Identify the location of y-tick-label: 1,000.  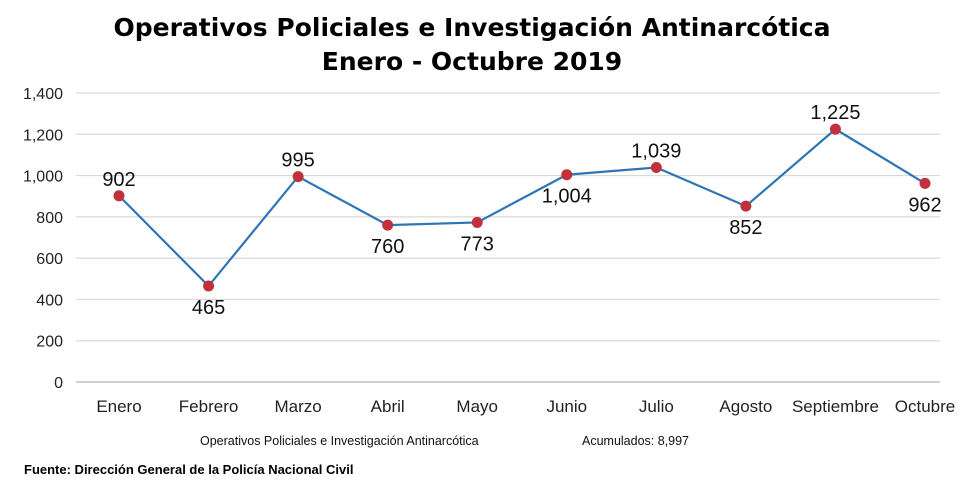
(43, 177).